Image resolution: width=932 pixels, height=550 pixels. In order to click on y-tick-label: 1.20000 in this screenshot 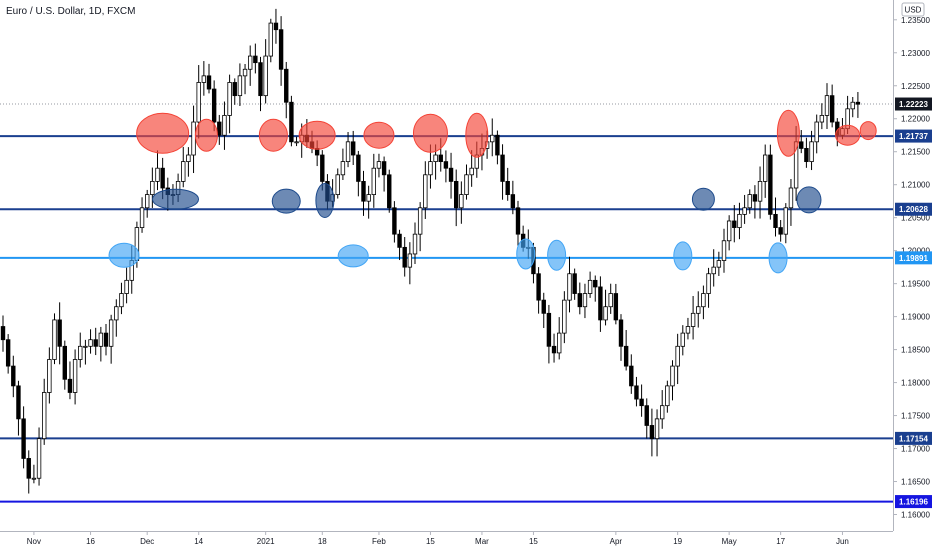, I will do `click(915, 251)`.